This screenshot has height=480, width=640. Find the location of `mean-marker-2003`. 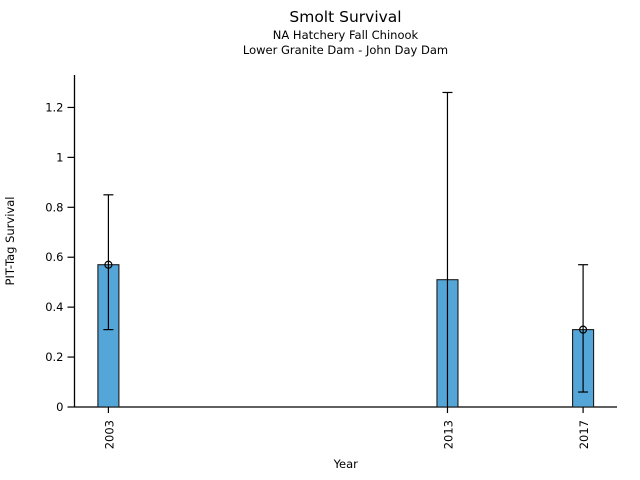

mean-marker-2003 is located at coordinates (108, 264).